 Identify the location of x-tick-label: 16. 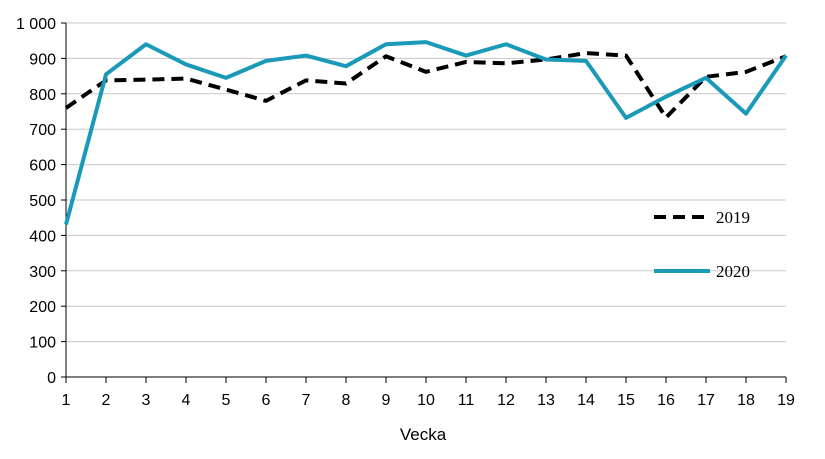
(666, 400).